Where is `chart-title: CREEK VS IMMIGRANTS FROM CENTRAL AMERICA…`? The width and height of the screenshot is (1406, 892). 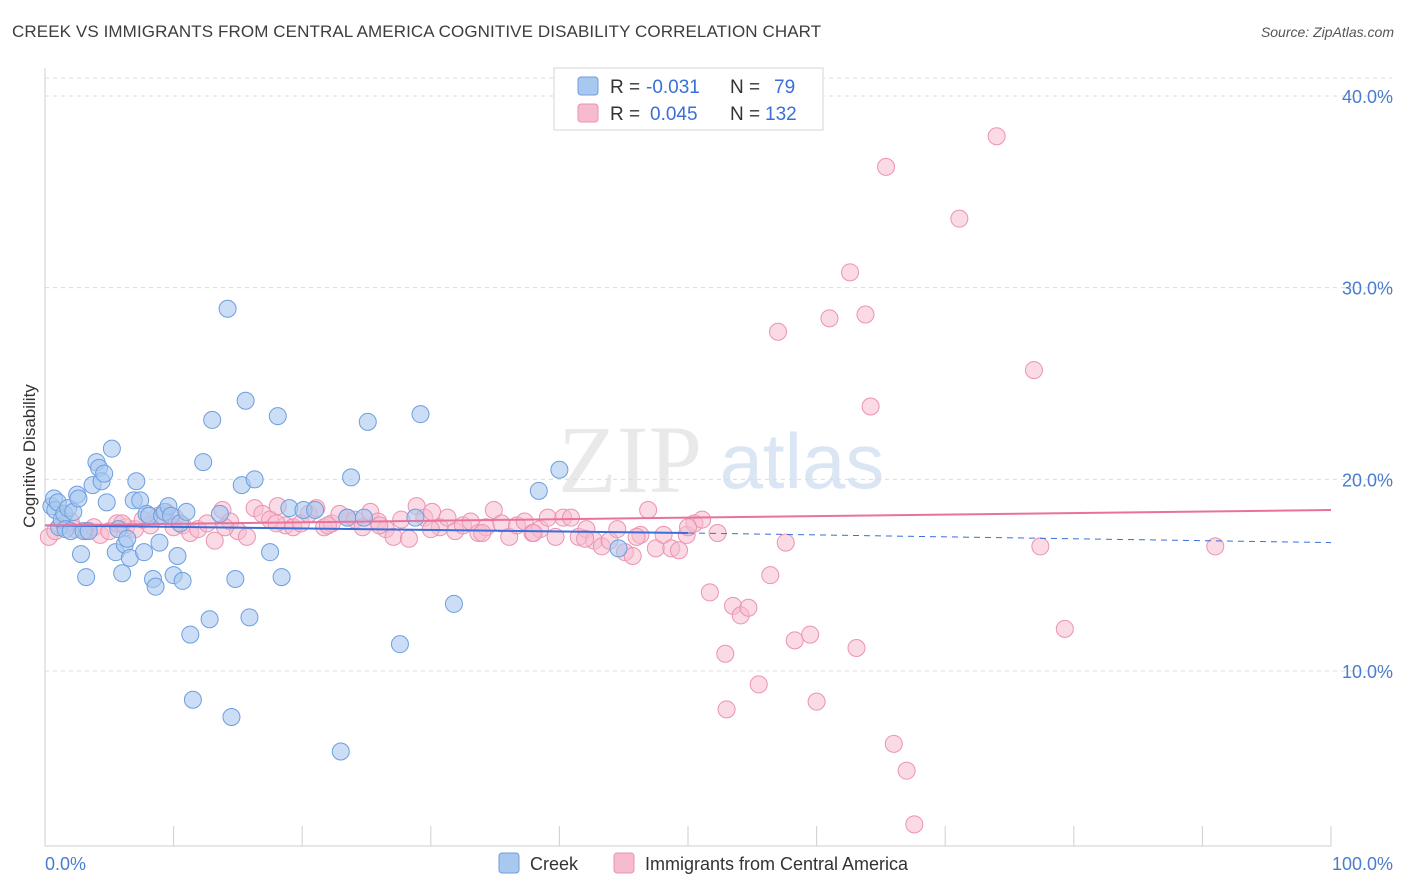
chart-title: CREEK VS IMMIGRANTS FROM CENTRAL AMERICA… is located at coordinates (417, 31).